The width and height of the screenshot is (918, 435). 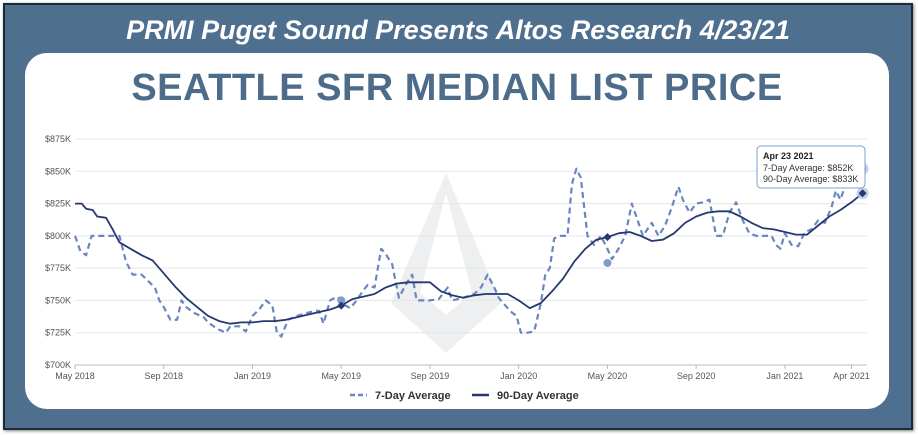 I want to click on y-tick-label: $700K, so click(x=58, y=365).